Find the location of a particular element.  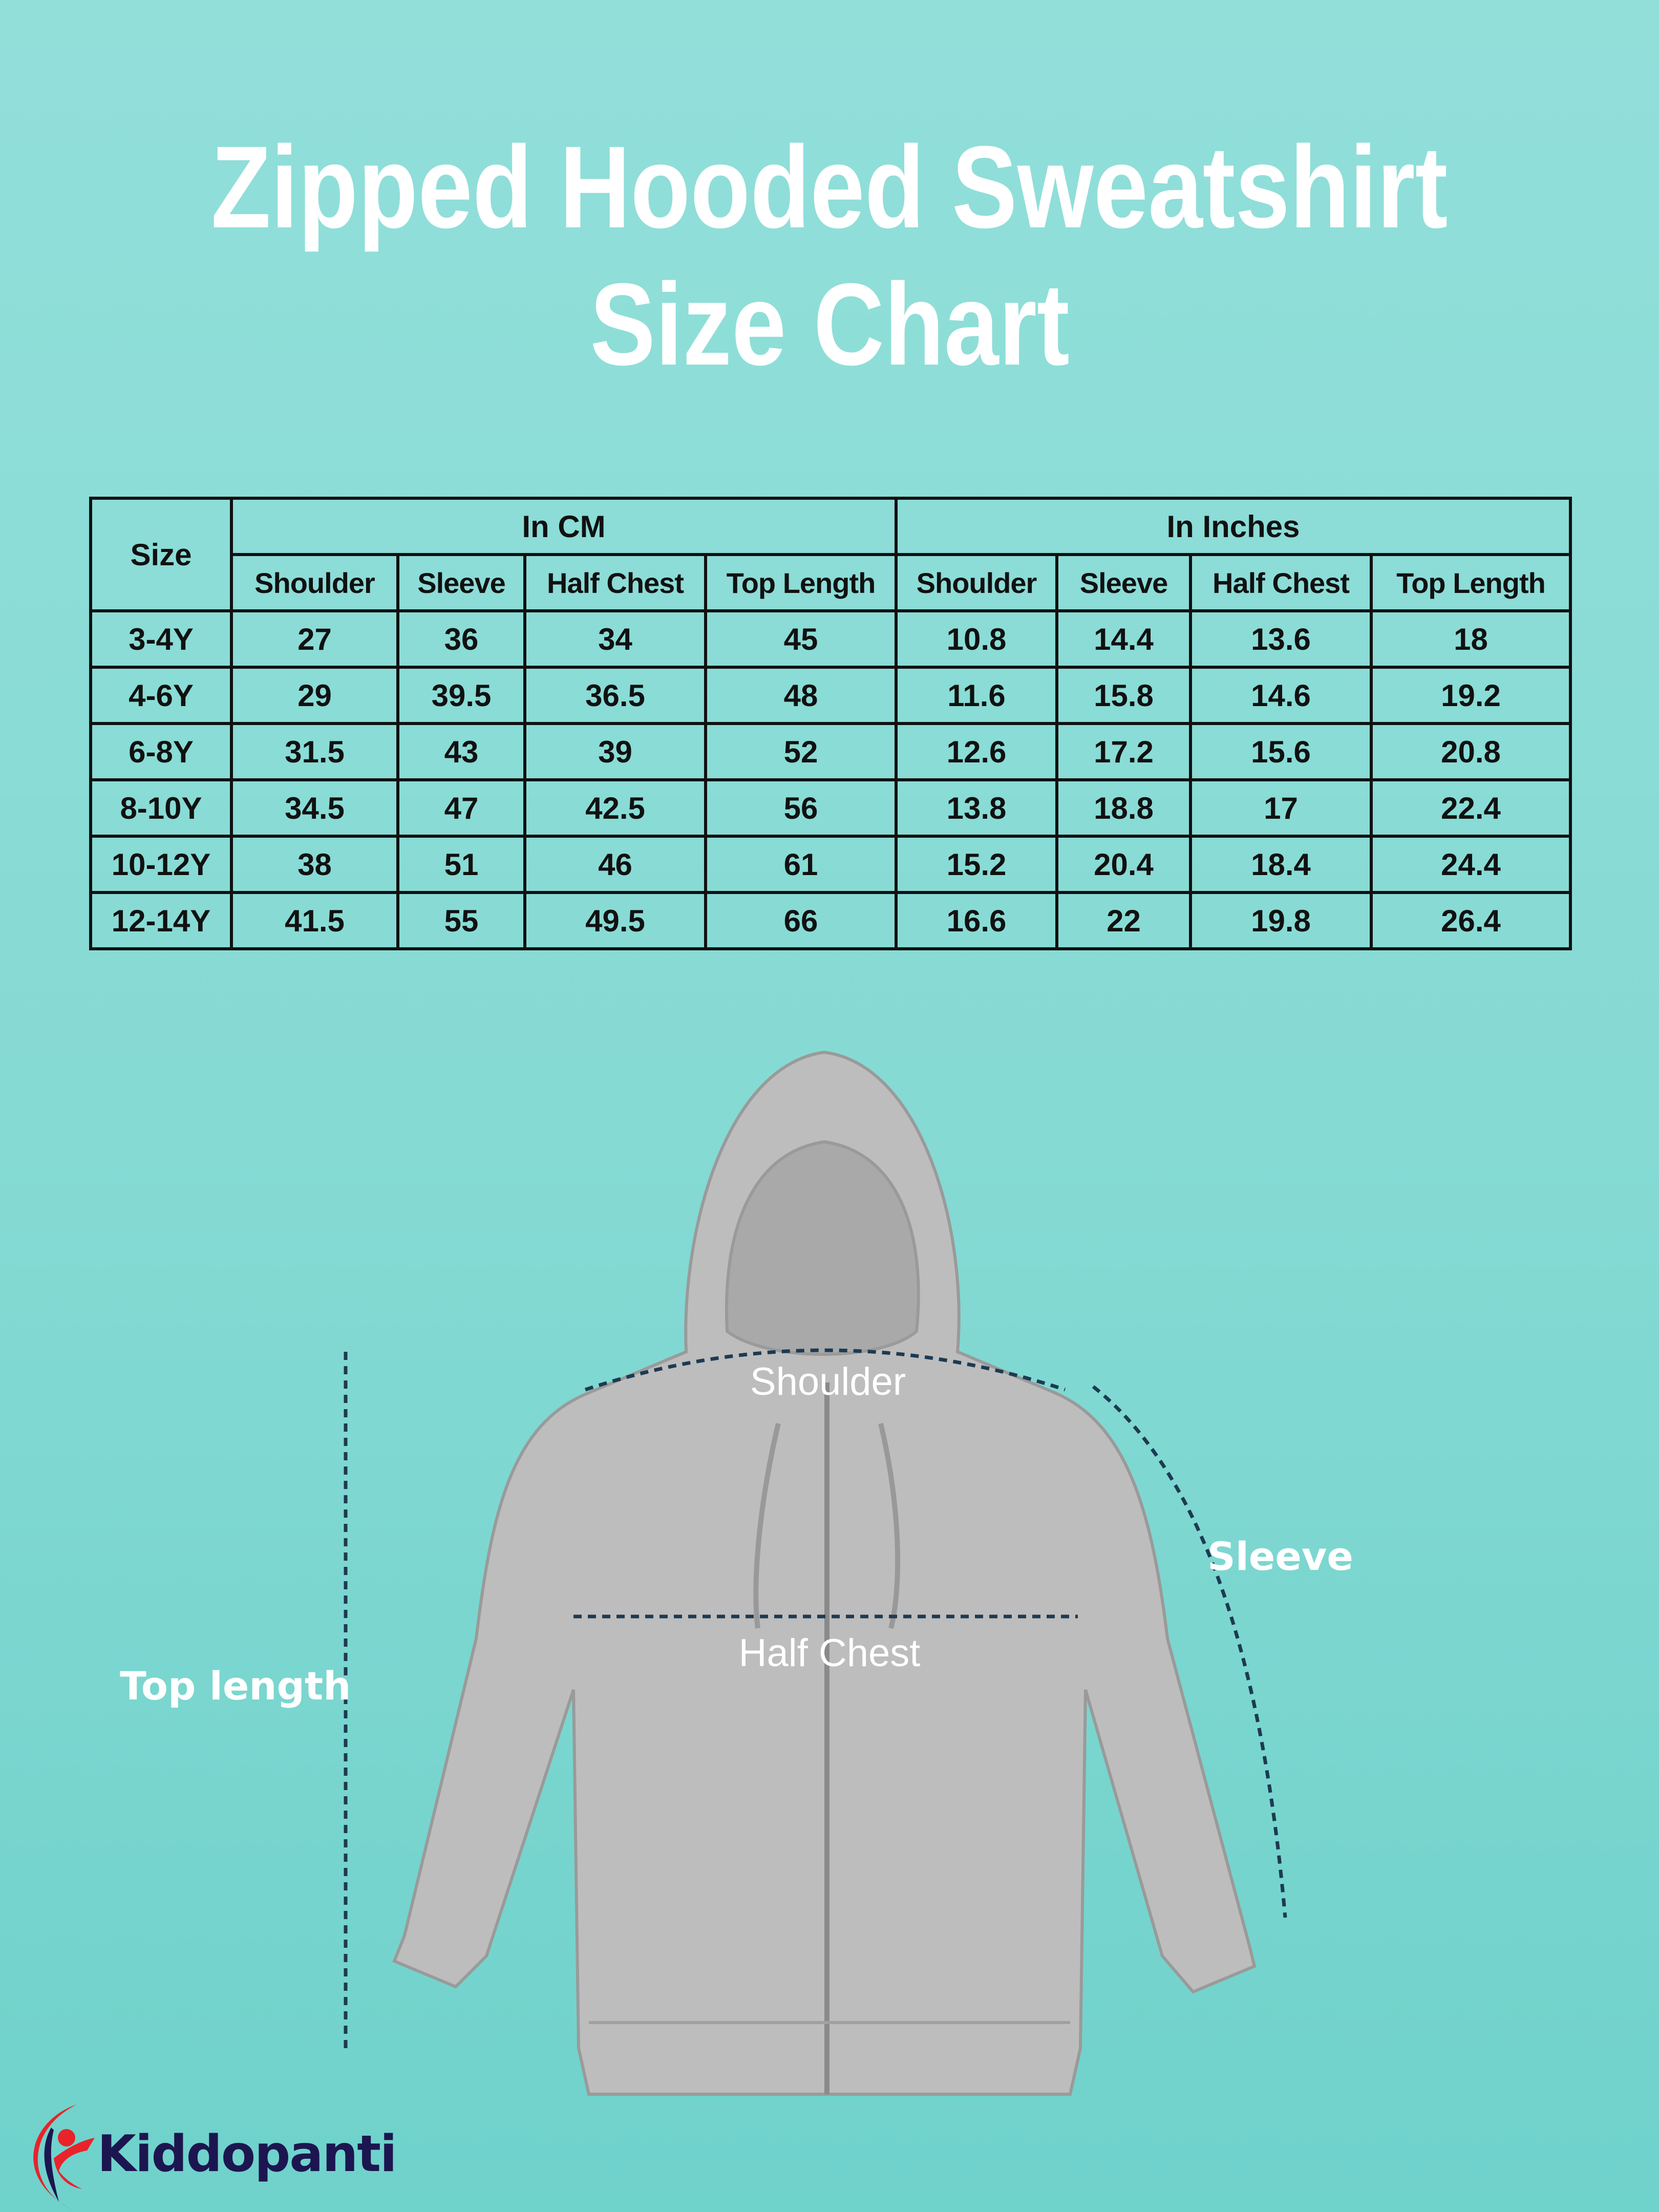

value-cell: 29 is located at coordinates (315, 696).